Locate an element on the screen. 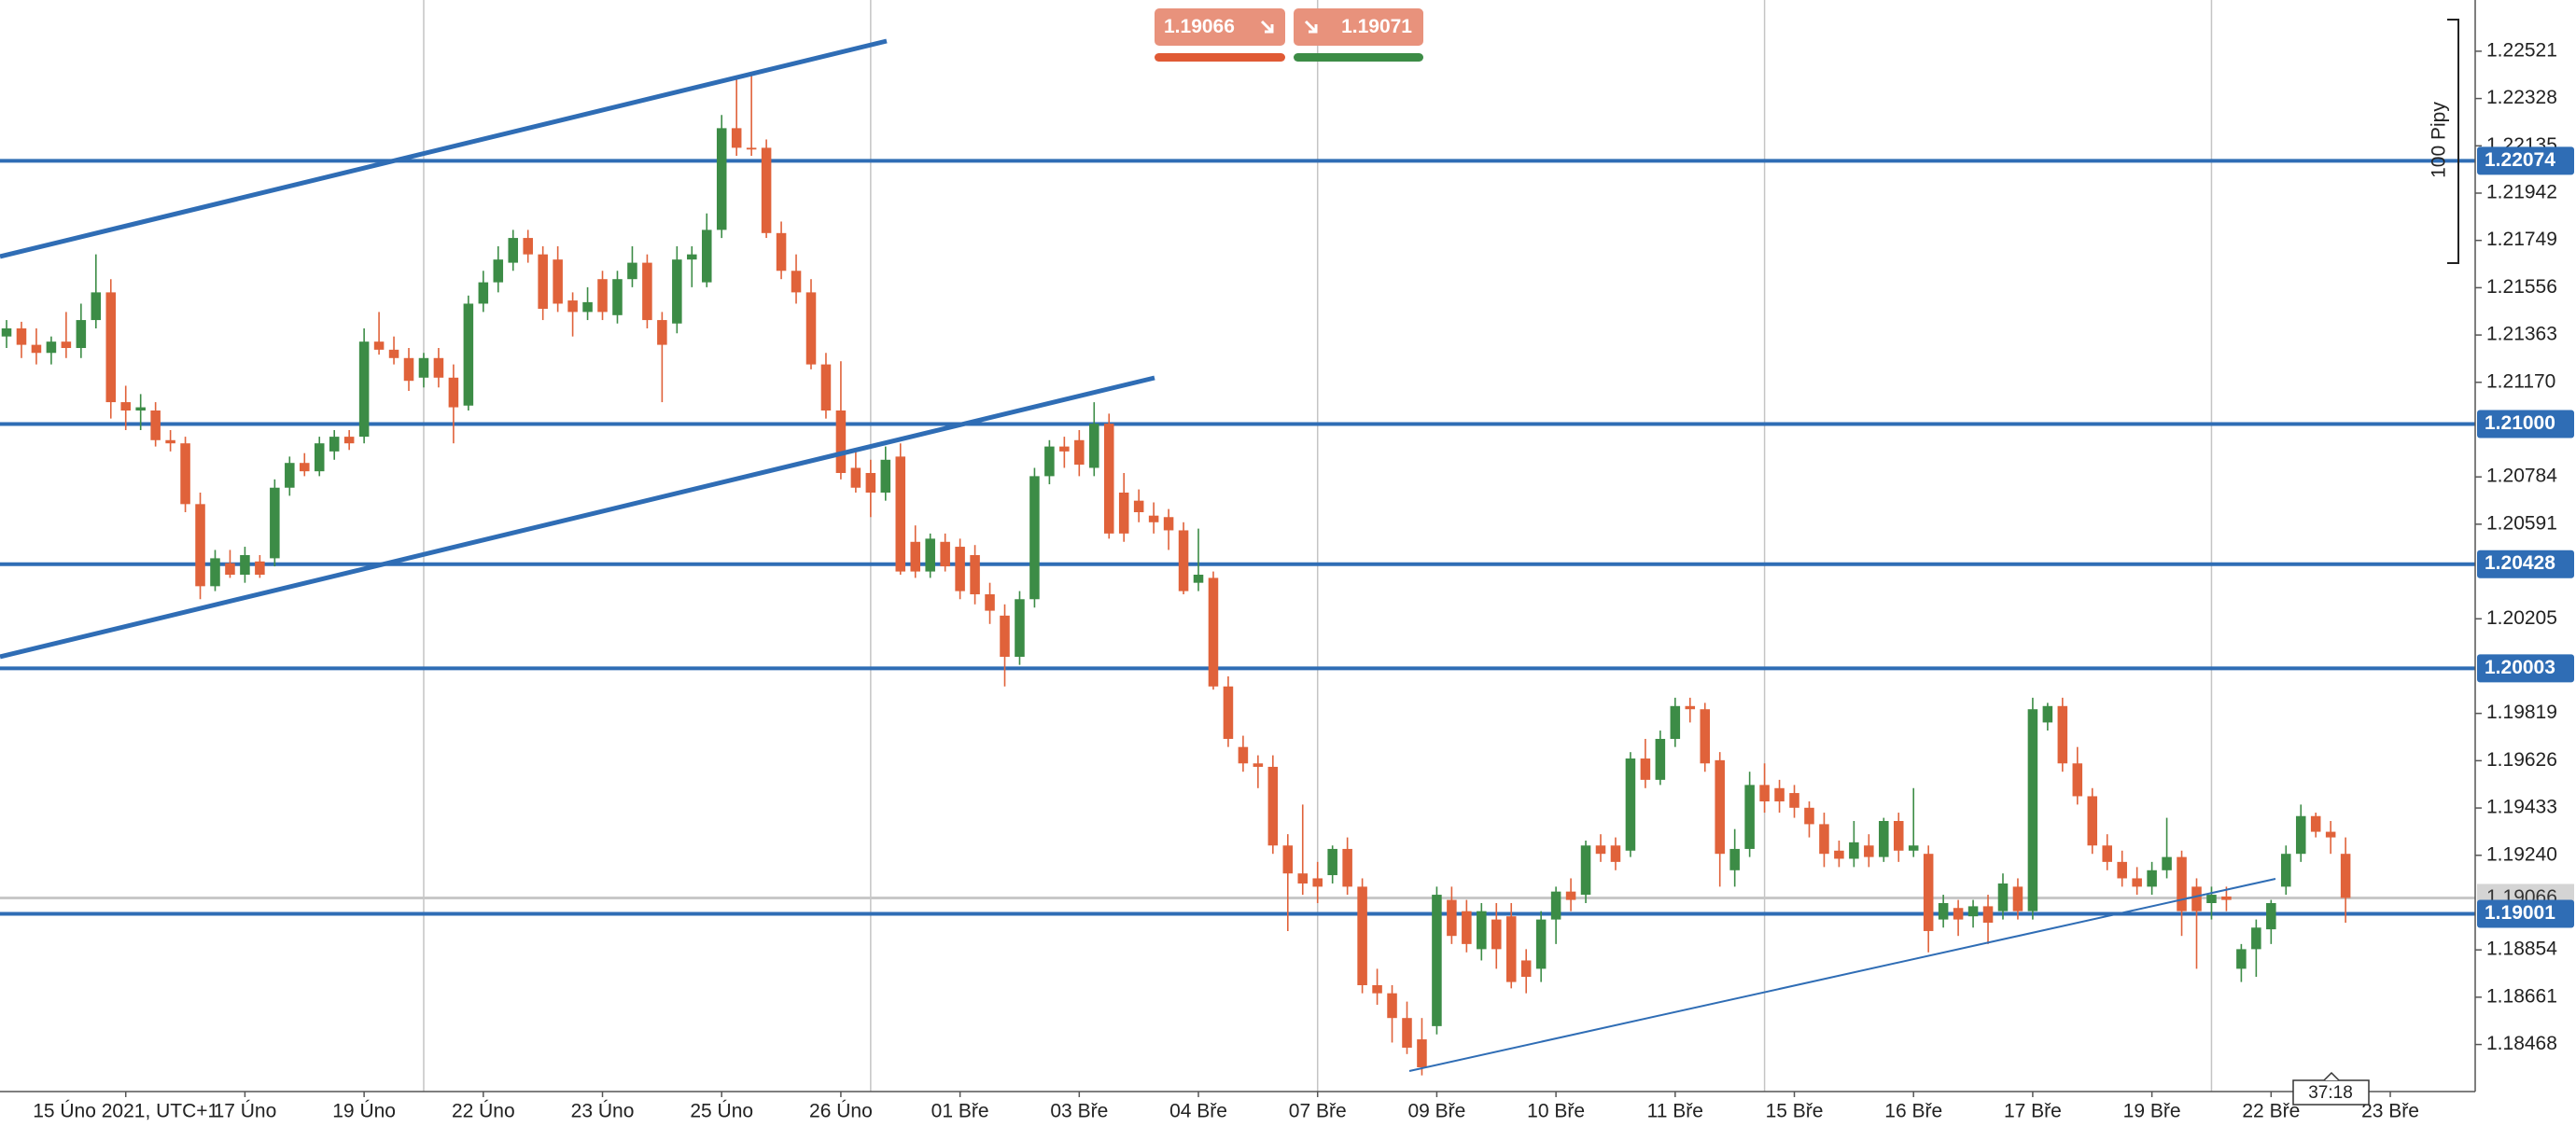  y-tick-label: 1.20591 is located at coordinates (2521, 523).